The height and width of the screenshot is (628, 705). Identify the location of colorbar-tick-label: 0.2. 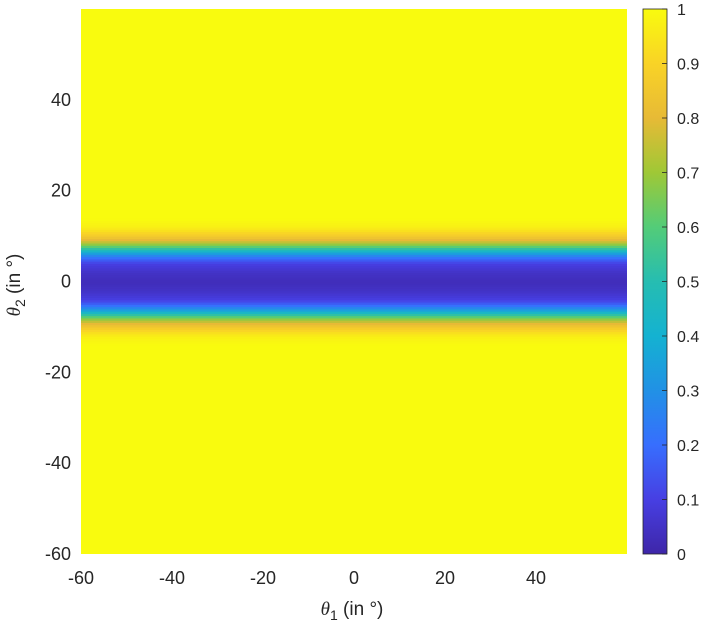
(688, 446).